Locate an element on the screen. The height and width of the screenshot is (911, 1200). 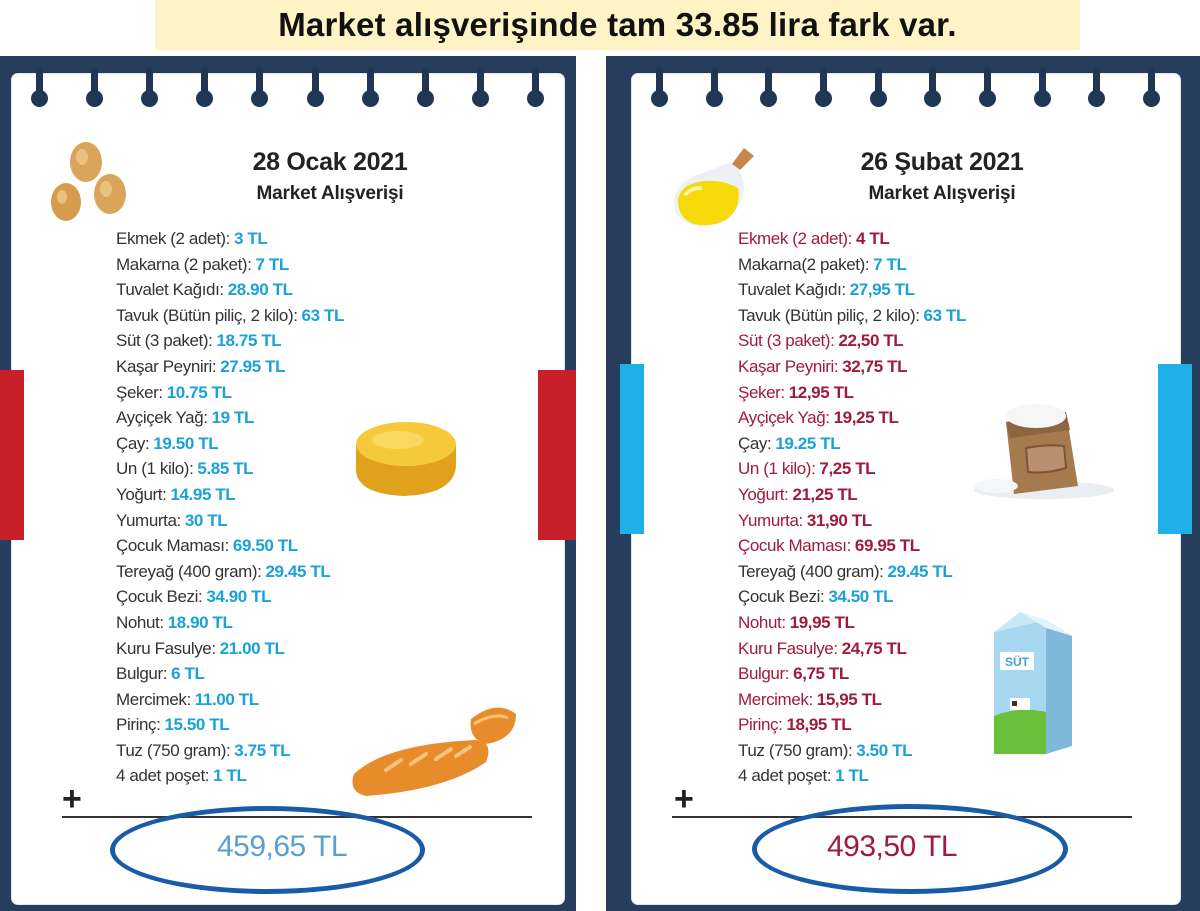
oil-bottle-icon is located at coordinates (714, 187).